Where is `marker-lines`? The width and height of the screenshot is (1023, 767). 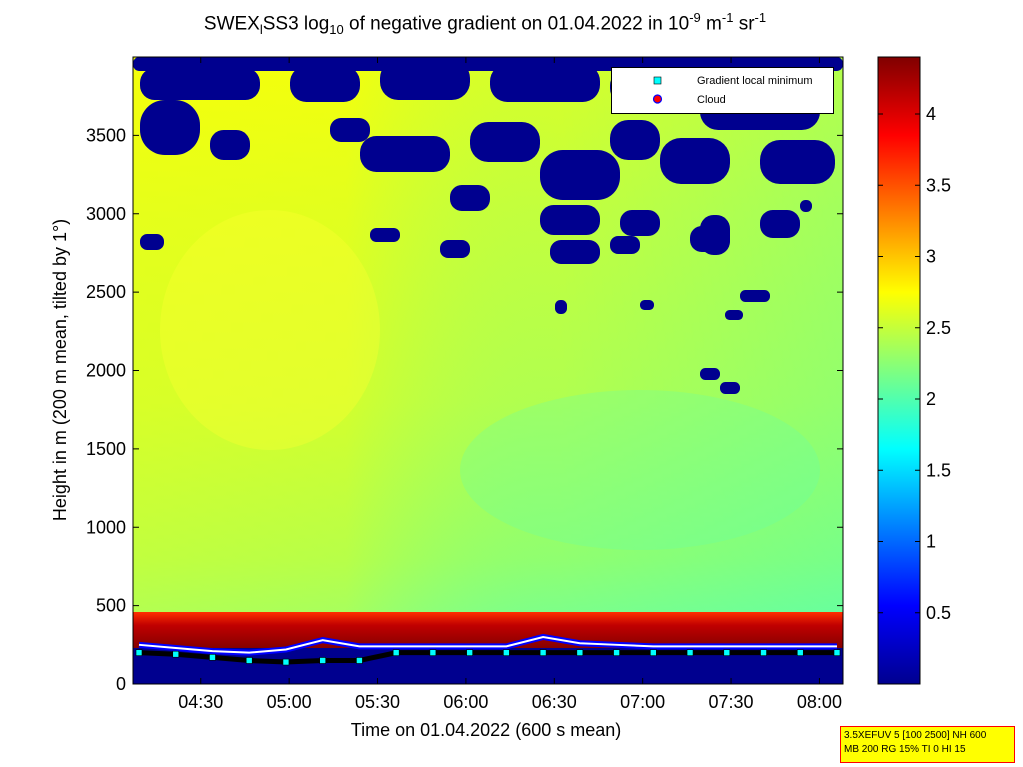 marker-lines is located at coordinates (488, 649).